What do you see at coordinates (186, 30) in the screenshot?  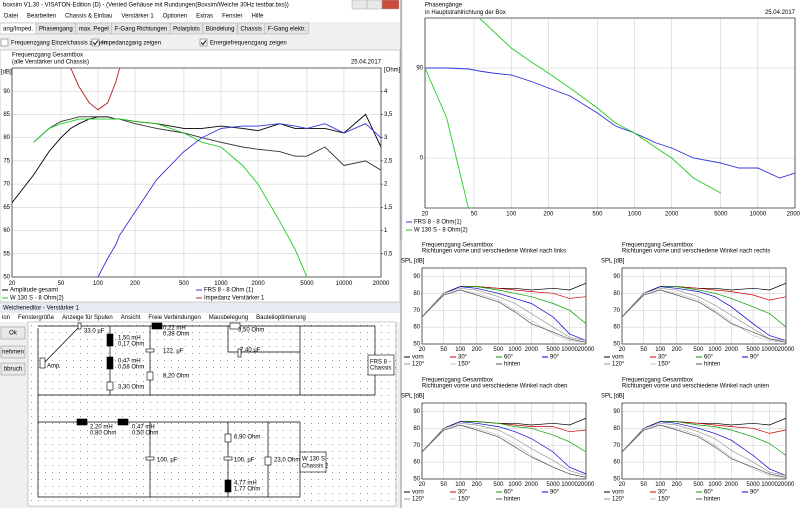 I see `tab-label: Polarplots` at bounding box center [186, 30].